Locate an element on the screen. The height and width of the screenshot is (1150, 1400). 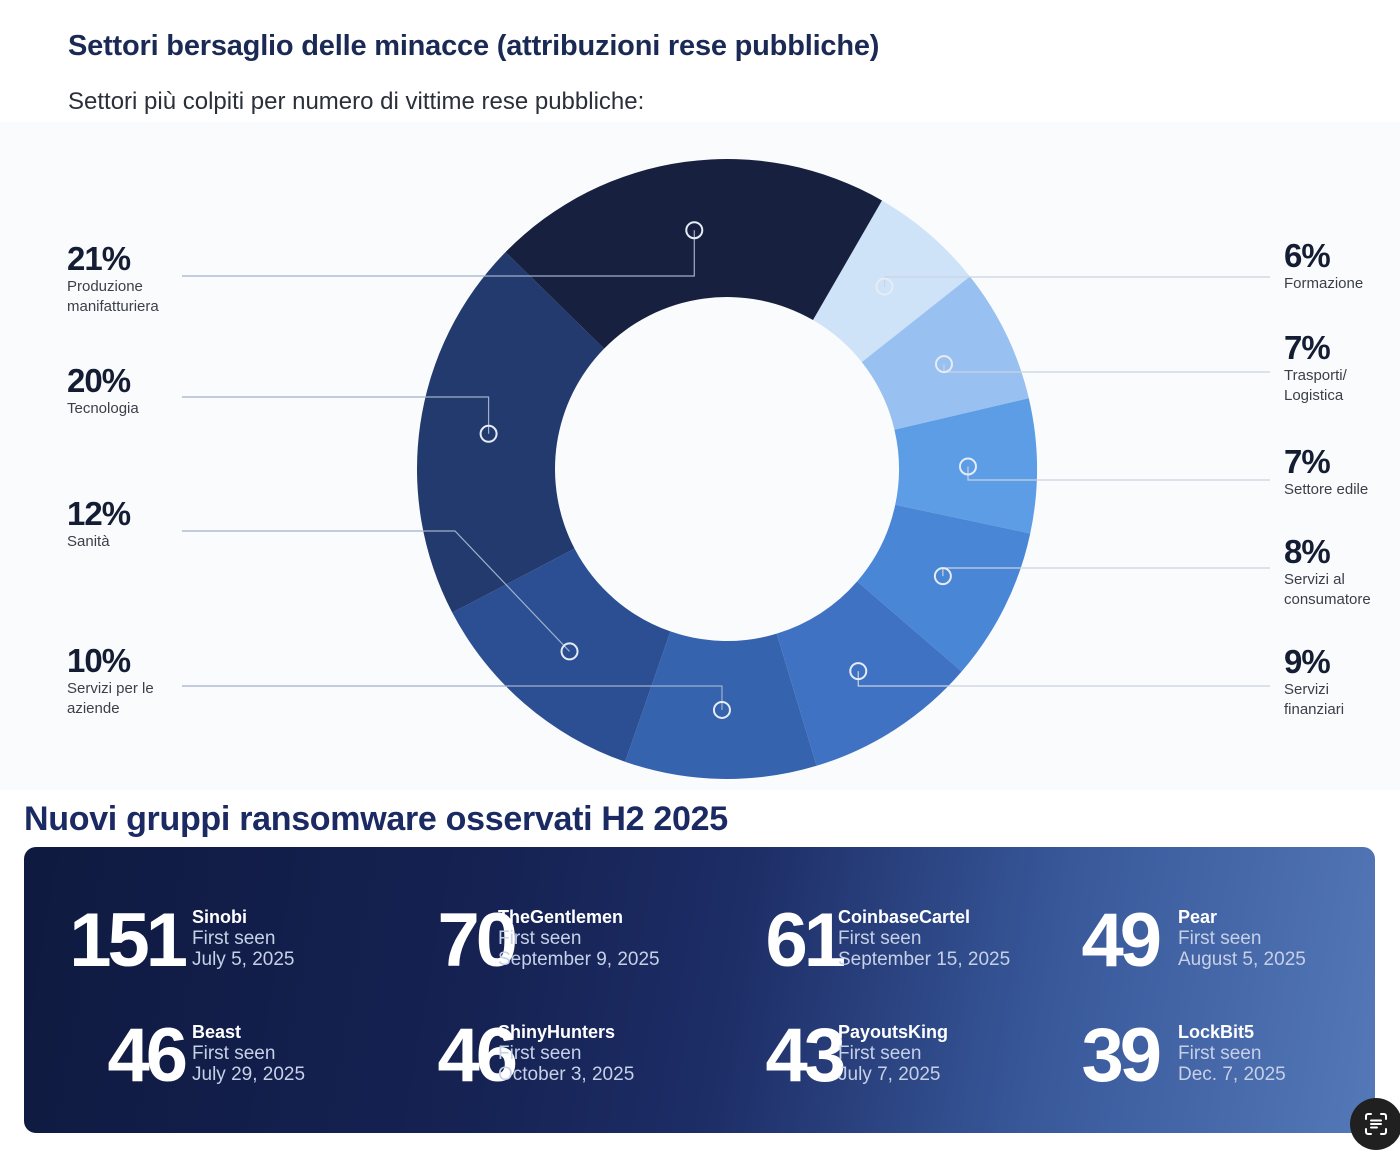
slice-sanita is located at coordinates (561, 655).